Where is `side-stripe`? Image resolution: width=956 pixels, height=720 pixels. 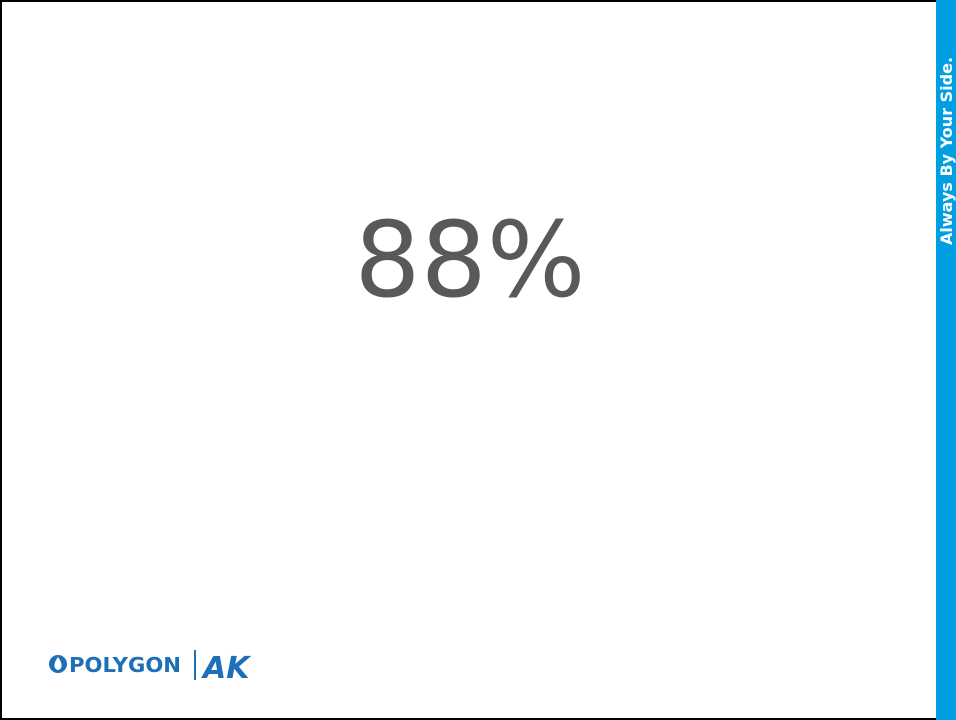
side-stripe is located at coordinates (946, 360).